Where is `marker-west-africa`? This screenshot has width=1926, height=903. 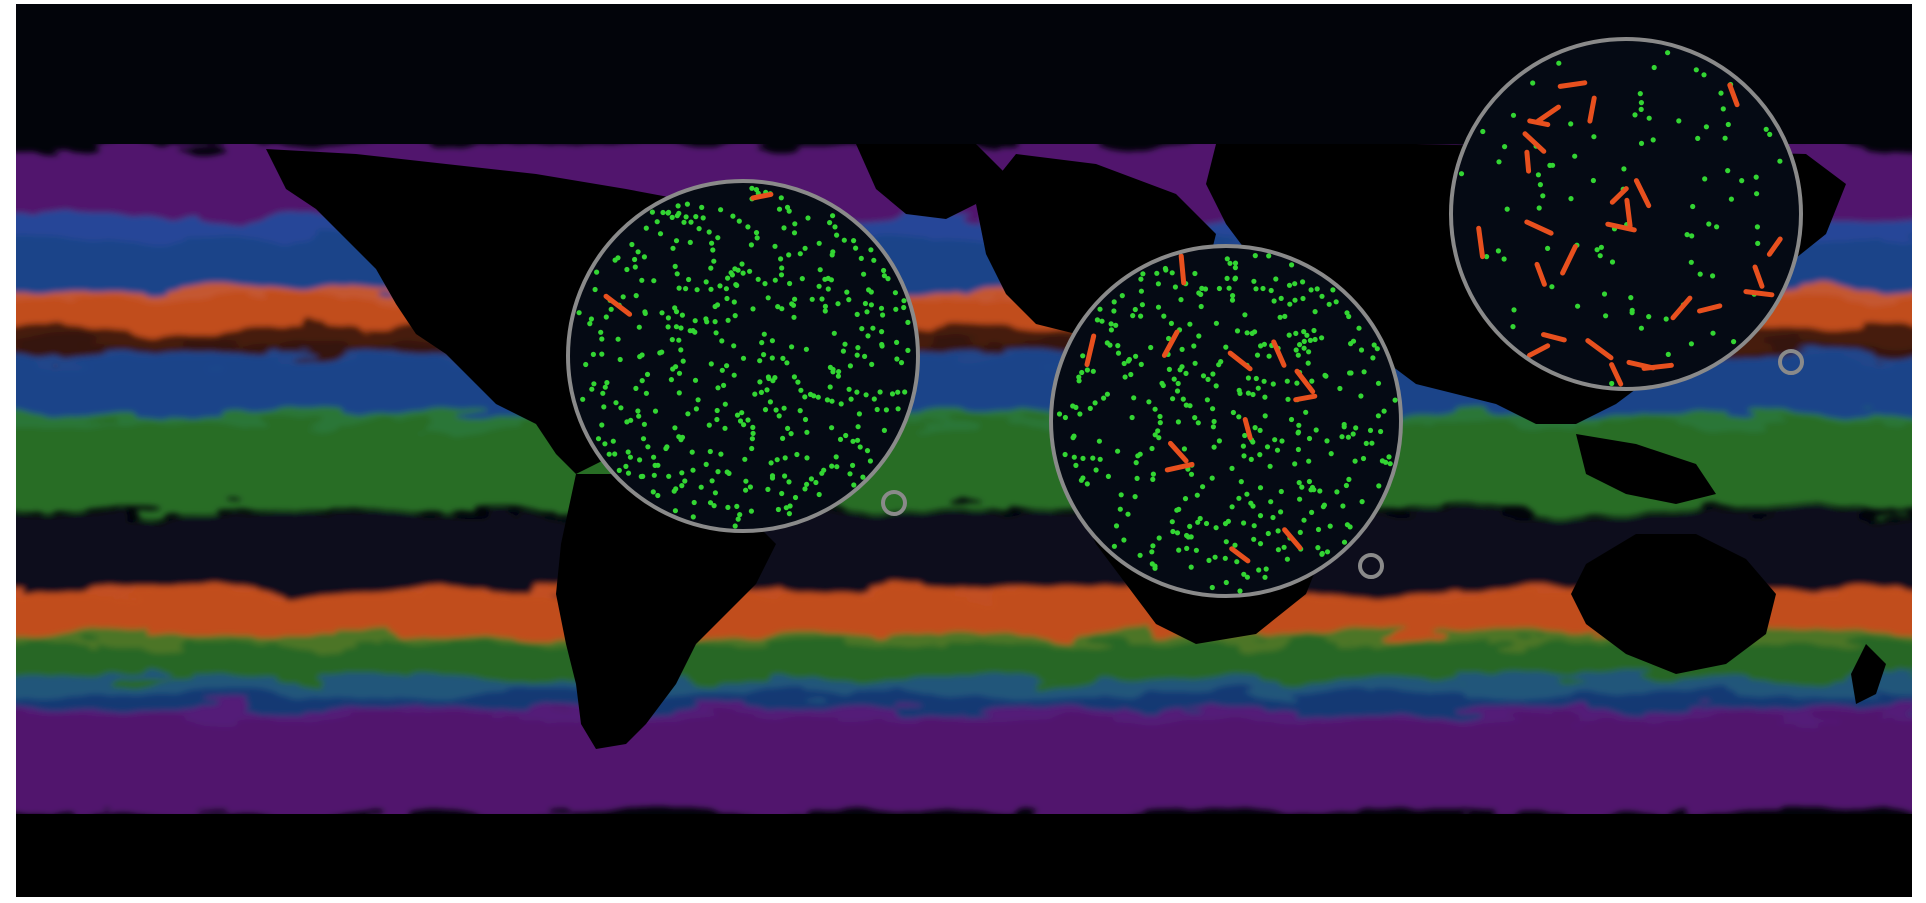 marker-west-africa is located at coordinates (1371, 566).